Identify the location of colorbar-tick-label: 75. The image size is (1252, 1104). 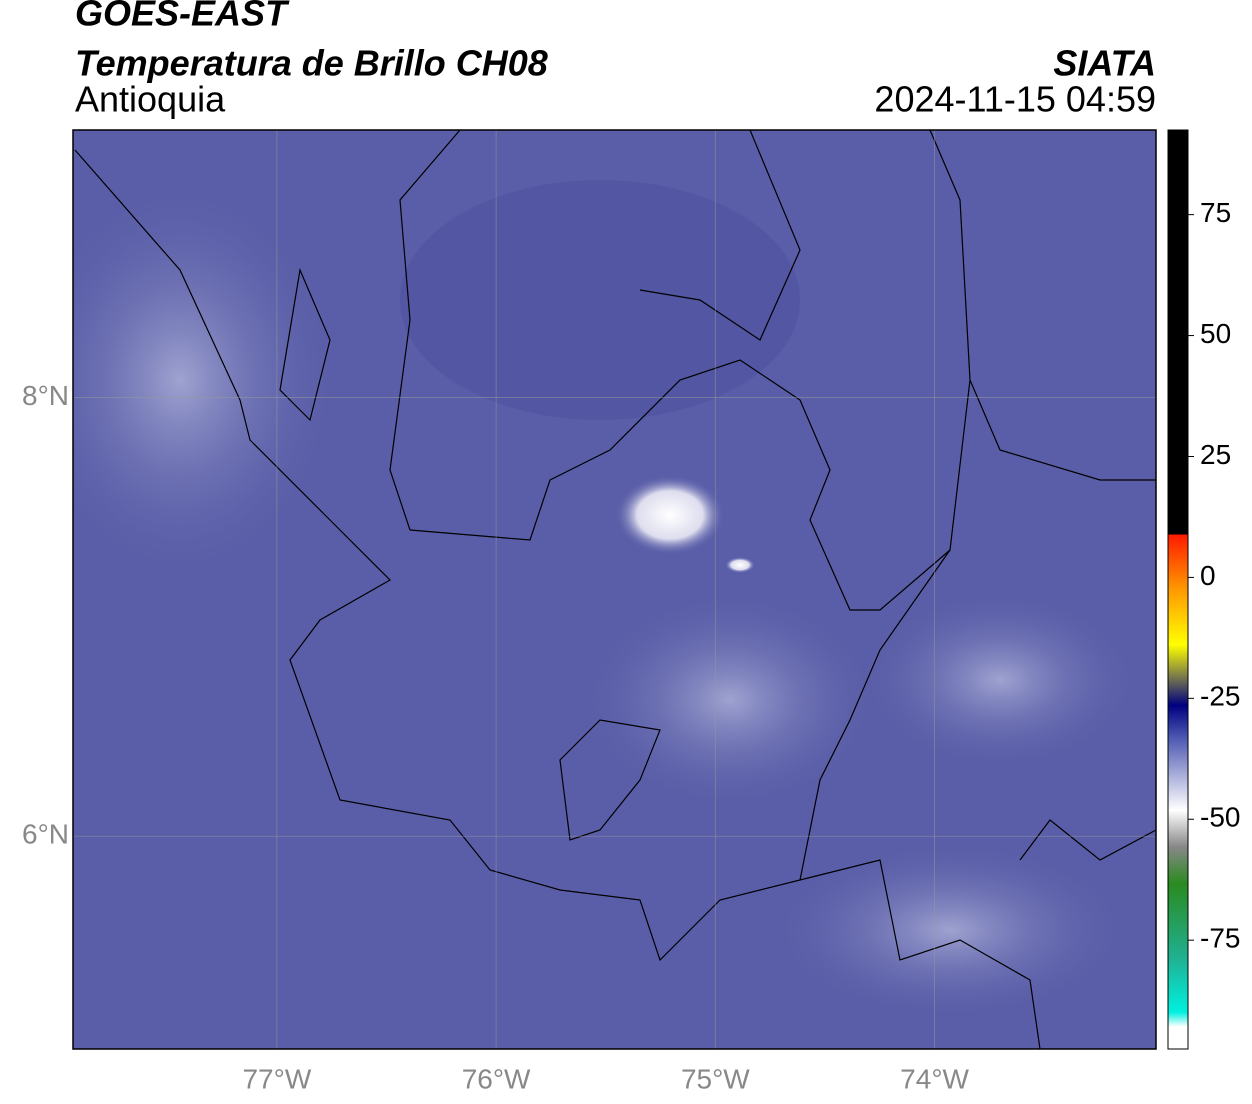
(1215, 212).